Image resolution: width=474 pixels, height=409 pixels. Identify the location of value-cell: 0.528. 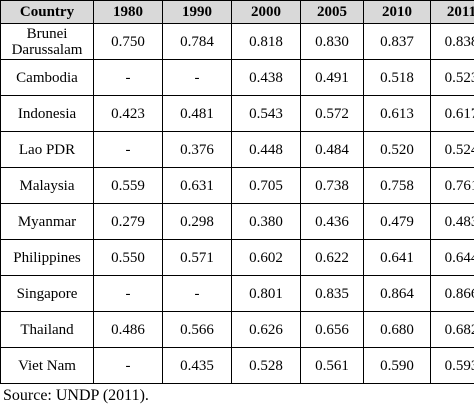
(266, 365).